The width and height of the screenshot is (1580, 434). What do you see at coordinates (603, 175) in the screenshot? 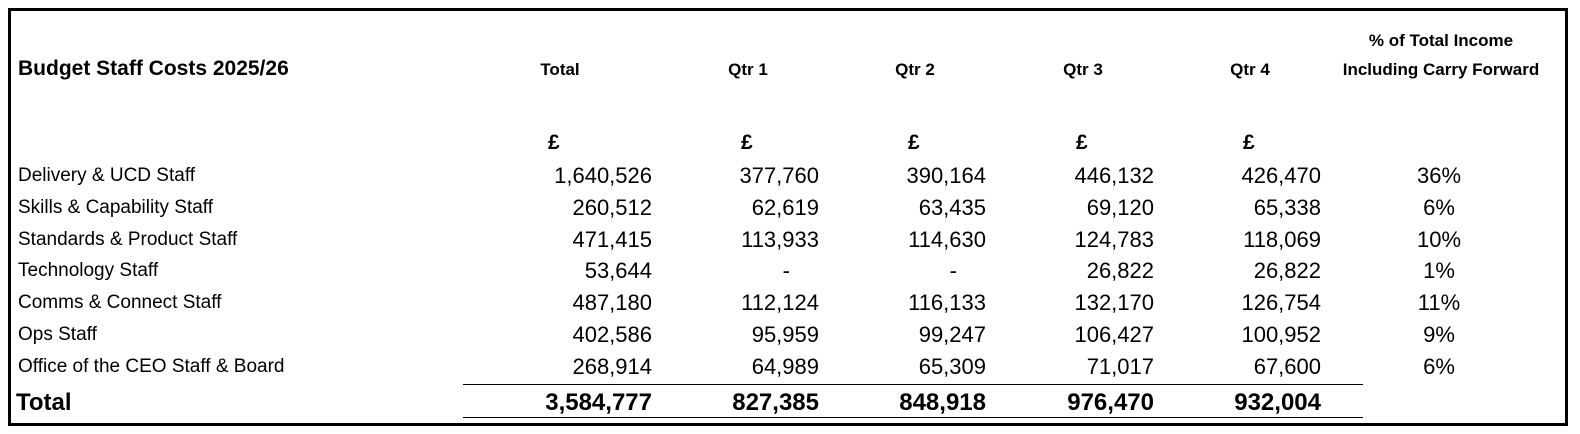
I see `cell-total: 1,640,526` at bounding box center [603, 175].